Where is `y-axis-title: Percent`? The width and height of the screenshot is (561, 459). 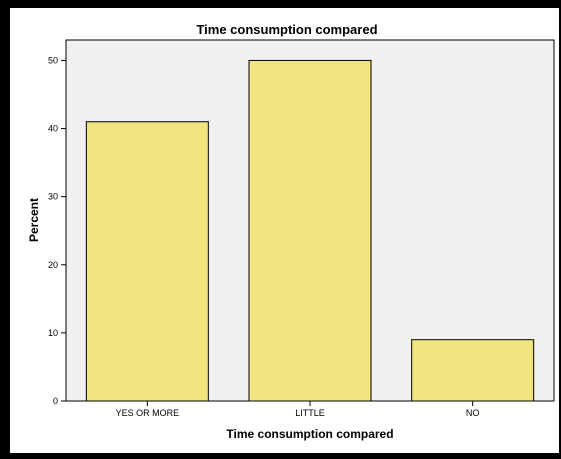
y-axis-title: Percent is located at coordinates (34, 220).